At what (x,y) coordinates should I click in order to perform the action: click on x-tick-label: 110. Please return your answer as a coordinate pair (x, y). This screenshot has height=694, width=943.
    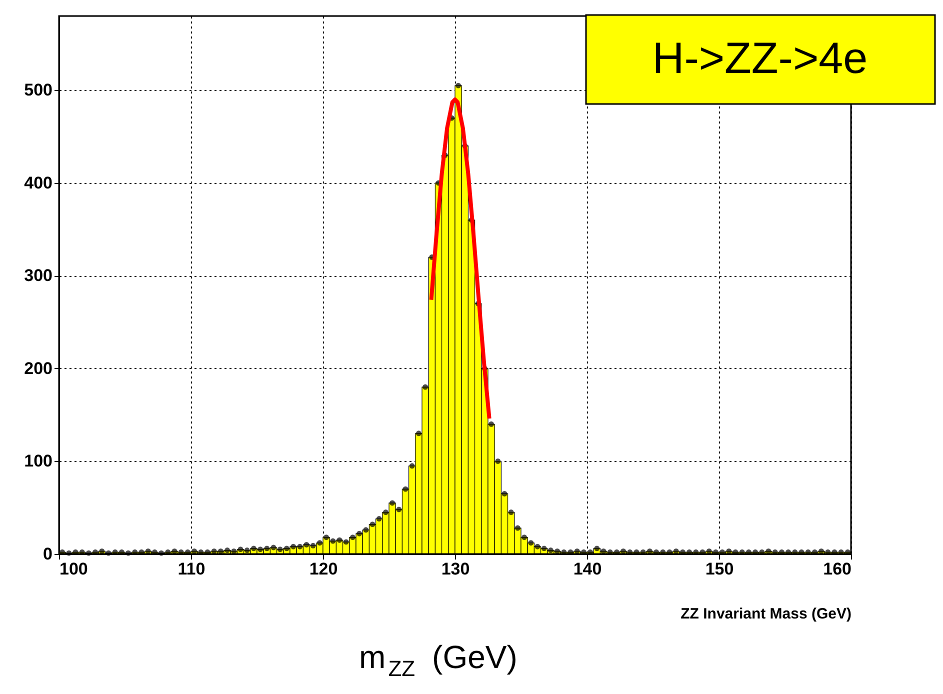
    Looking at the image, I should click on (192, 569).